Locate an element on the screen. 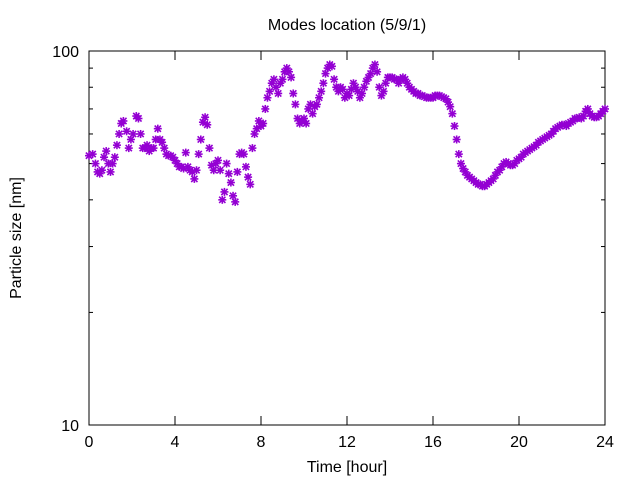  x-tick-labels: 0 4 8 12 16 20 24 is located at coordinates (349, 442).